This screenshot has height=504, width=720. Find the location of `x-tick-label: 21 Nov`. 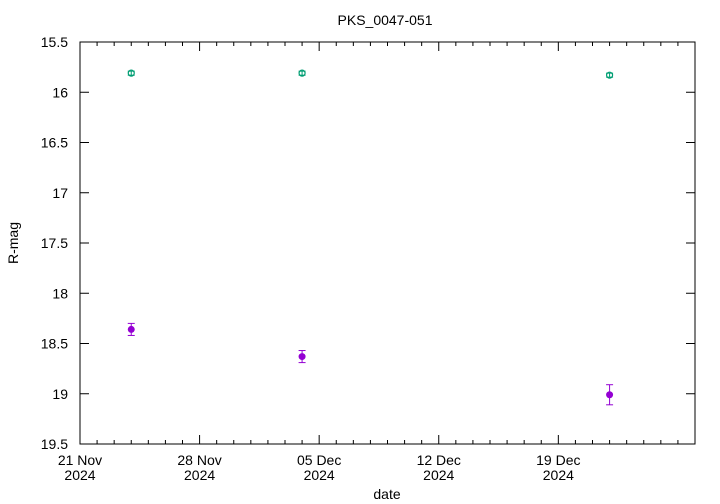

x-tick-label: 21 Nov is located at coordinates (80, 460).